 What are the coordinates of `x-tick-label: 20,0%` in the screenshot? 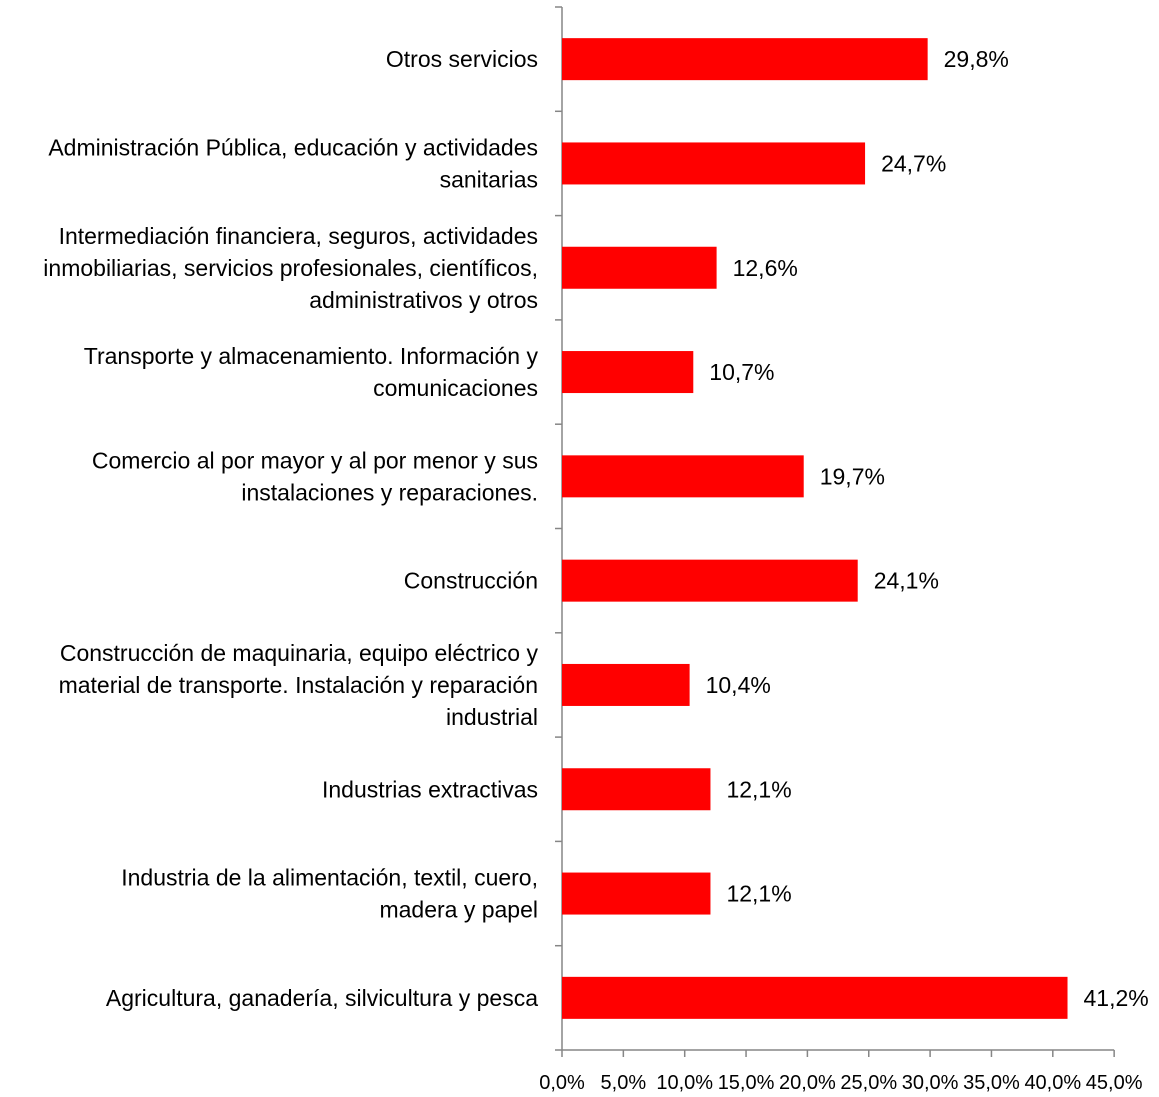 It's located at (807, 1083).